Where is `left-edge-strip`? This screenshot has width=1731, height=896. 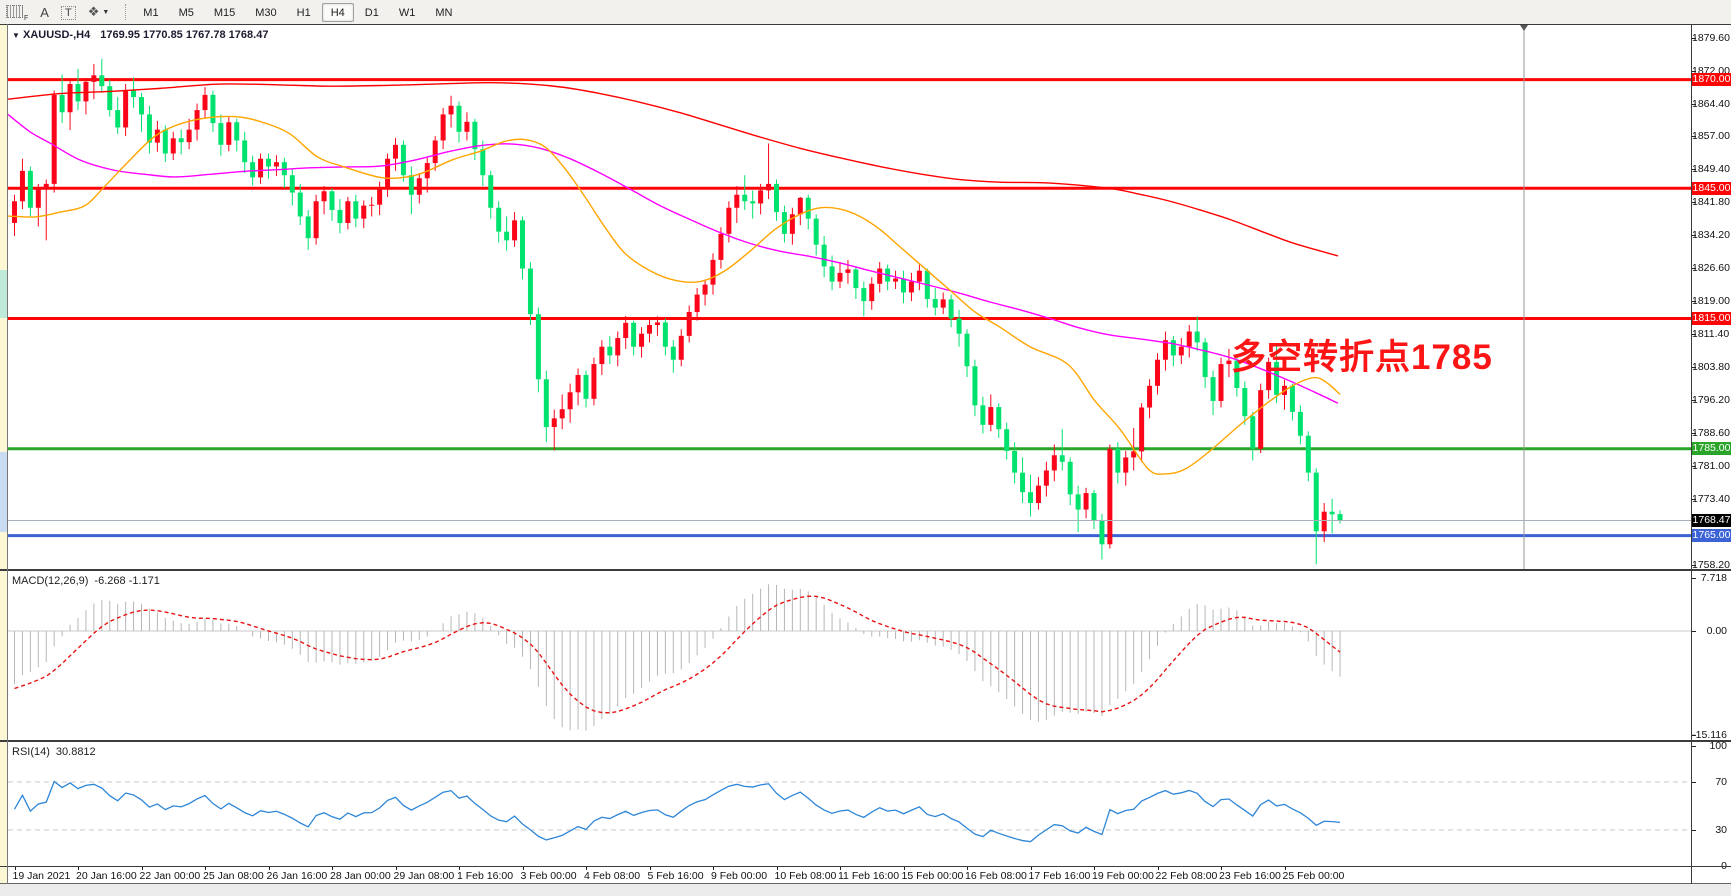
left-edge-strip is located at coordinates (3, 454).